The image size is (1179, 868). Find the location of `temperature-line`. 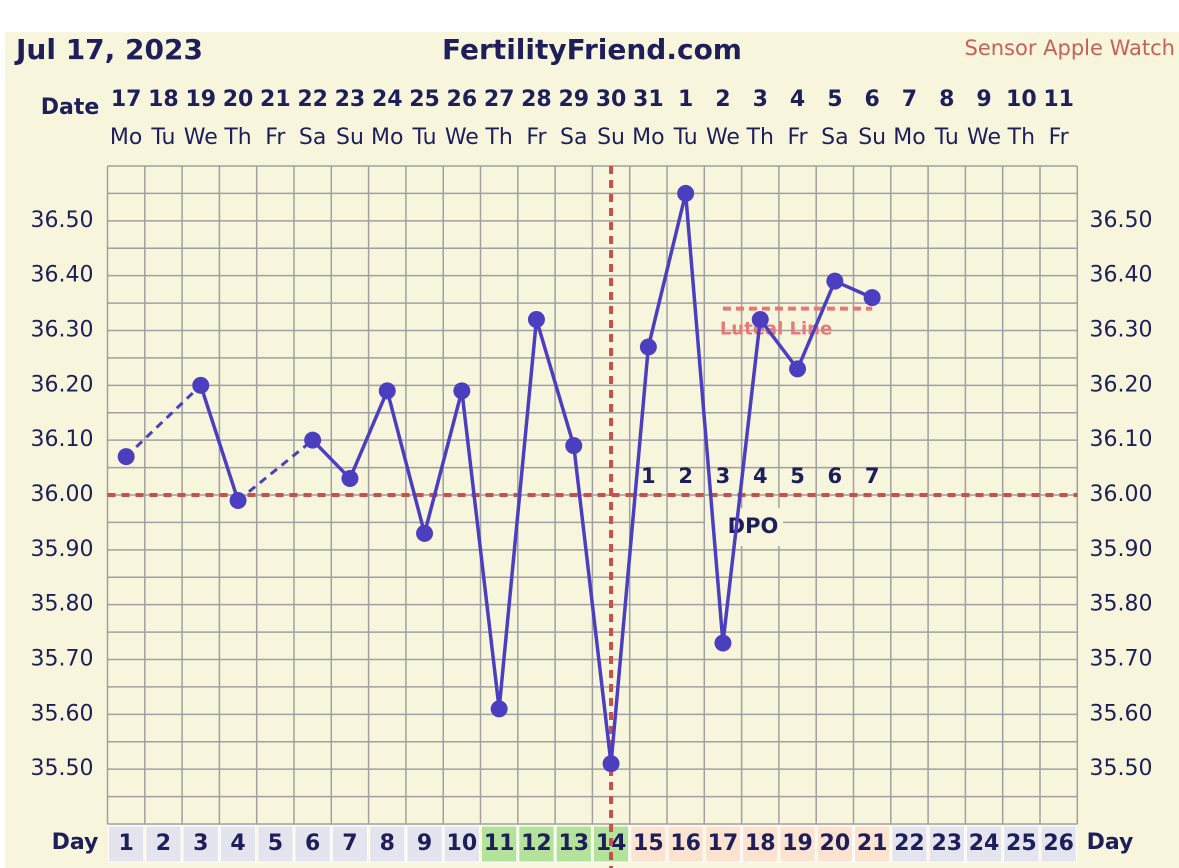

temperature-line is located at coordinates (219, 443).